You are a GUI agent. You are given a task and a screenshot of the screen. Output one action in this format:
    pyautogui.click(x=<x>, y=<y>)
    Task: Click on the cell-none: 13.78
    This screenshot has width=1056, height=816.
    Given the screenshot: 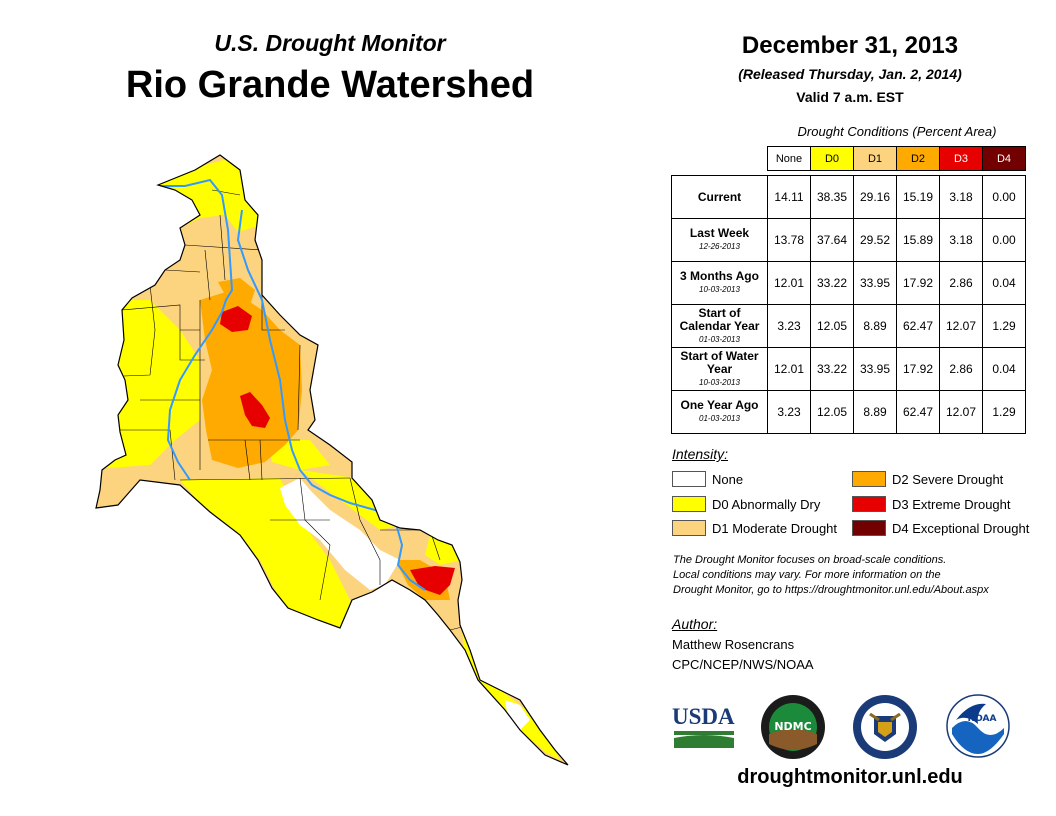 What is the action you would take?
    pyautogui.click(x=789, y=240)
    